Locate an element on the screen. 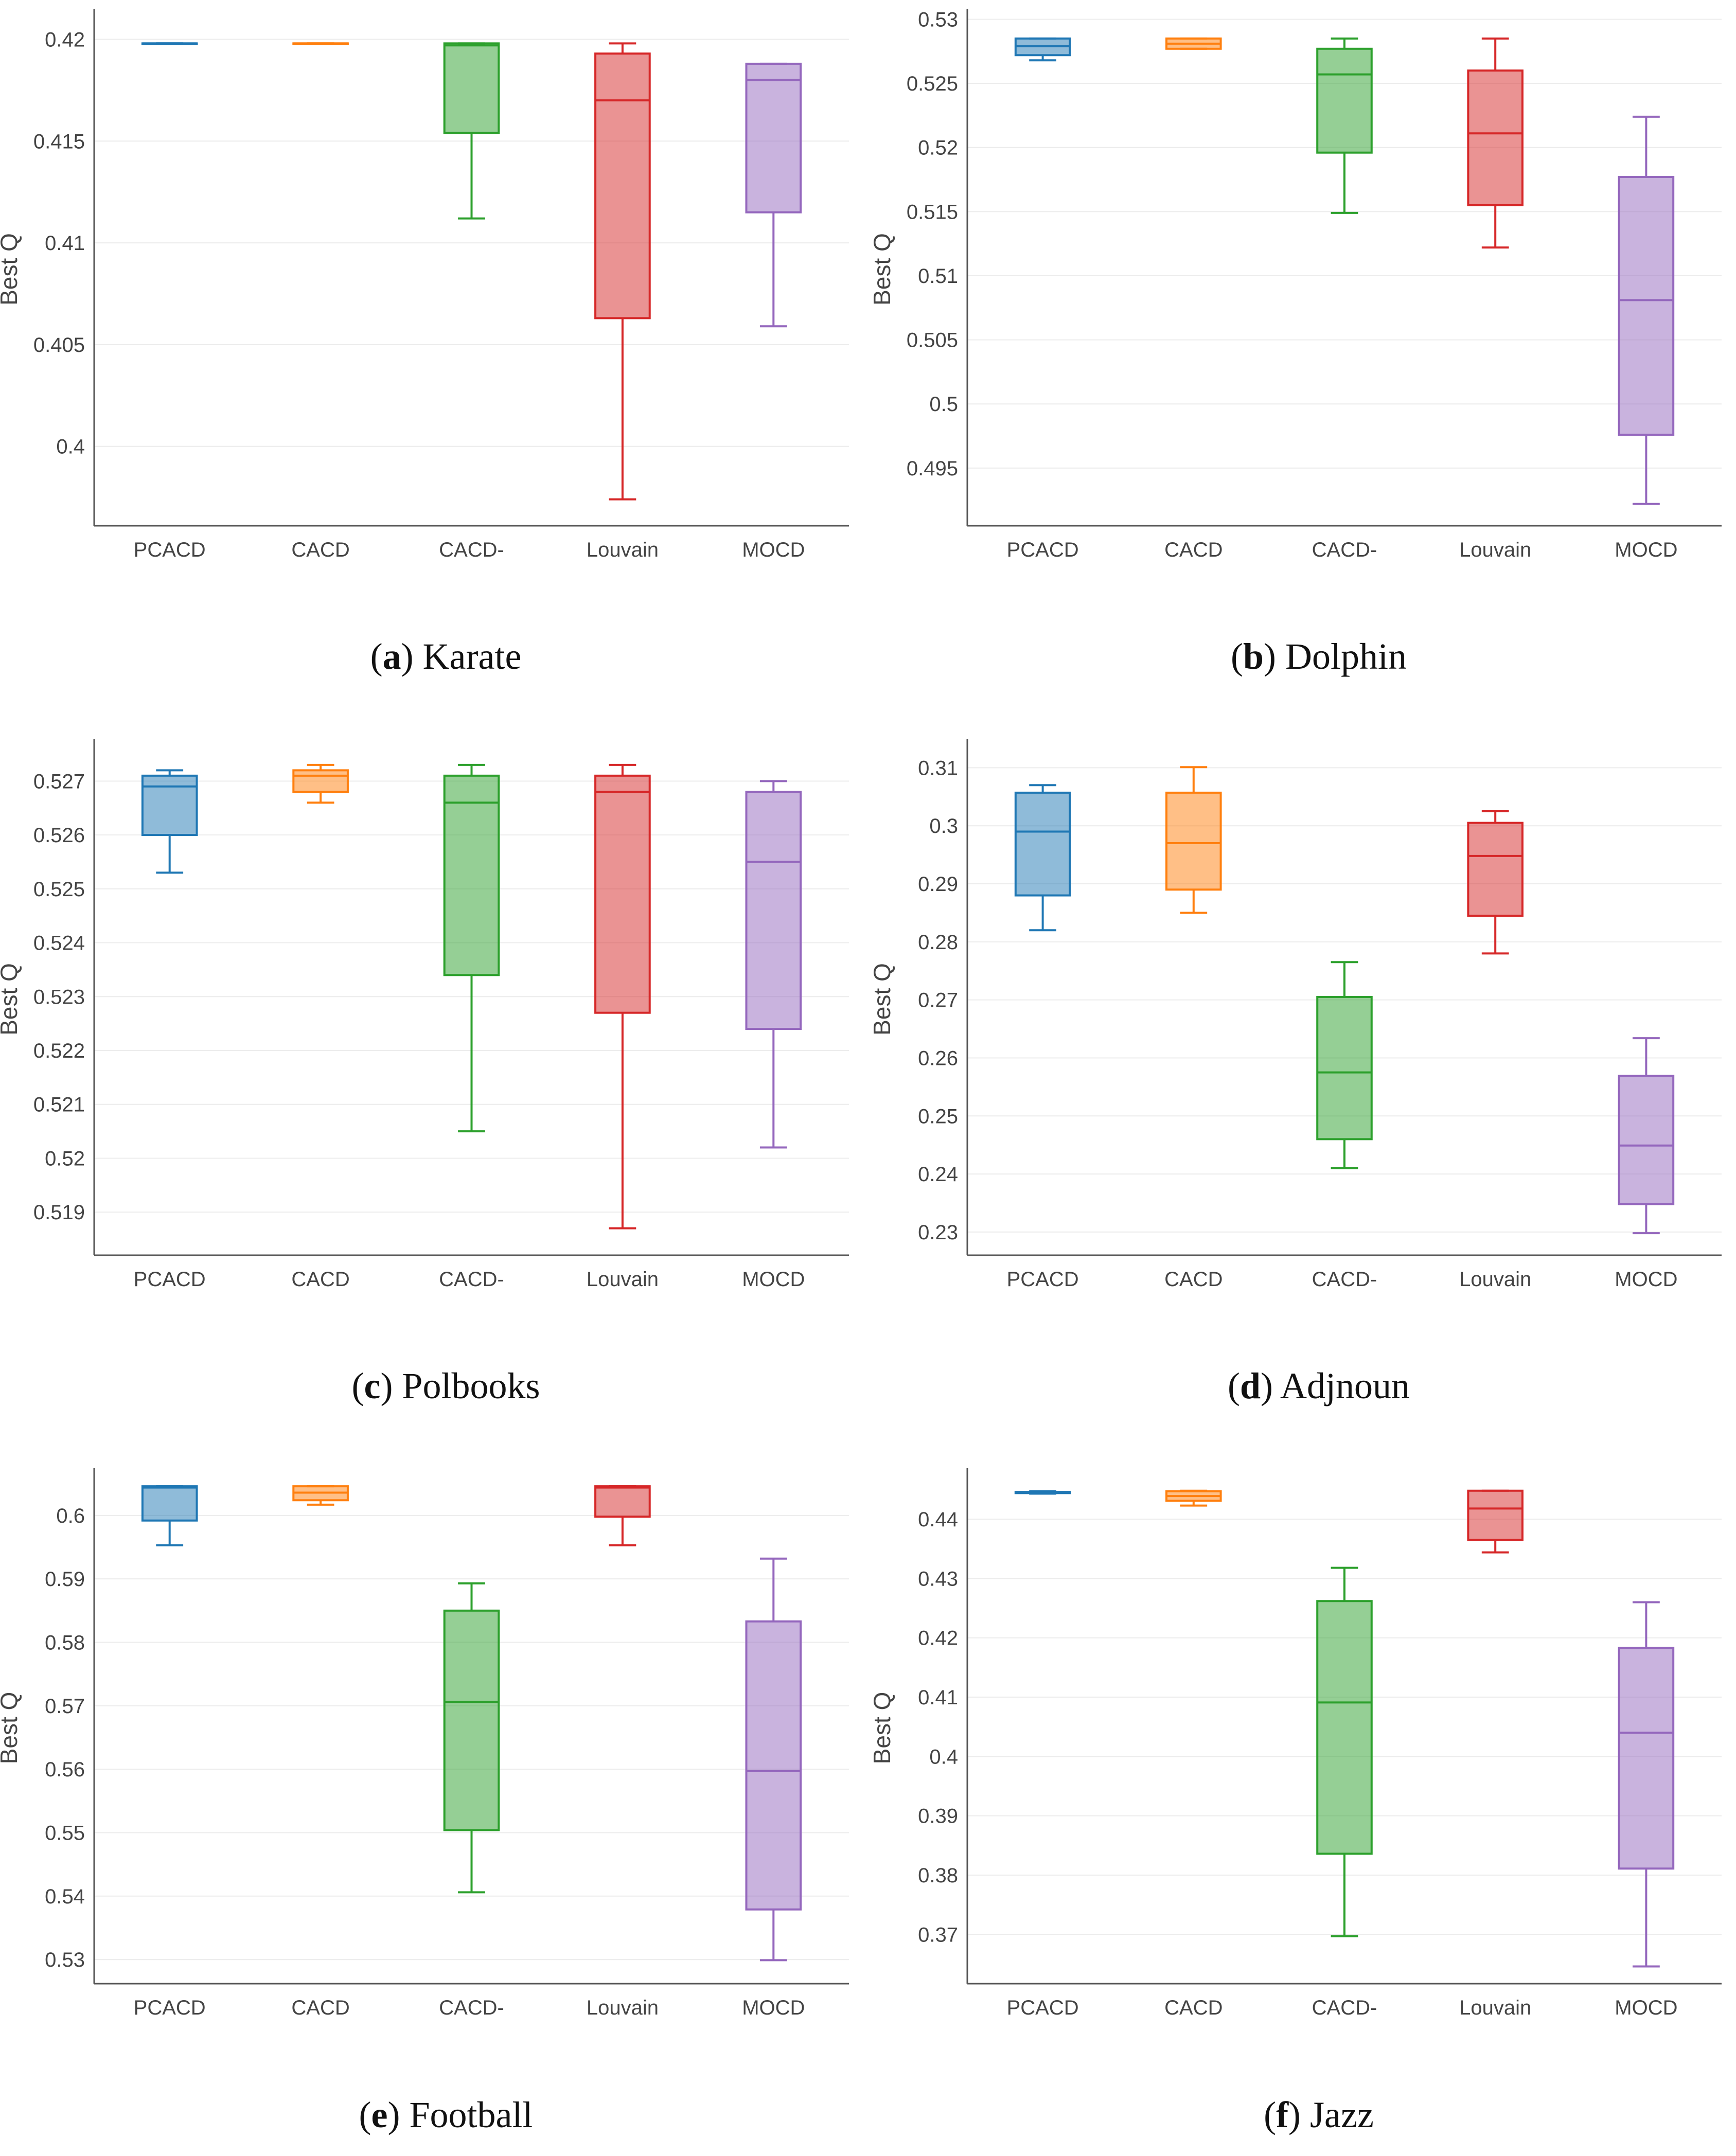  y-tick-label: 0.44 is located at coordinates (938, 1520).